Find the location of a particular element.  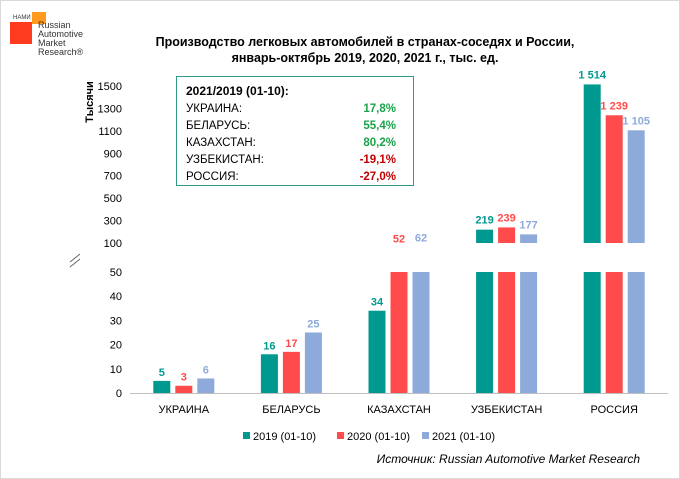

data-label: 34 is located at coordinates (377, 303).